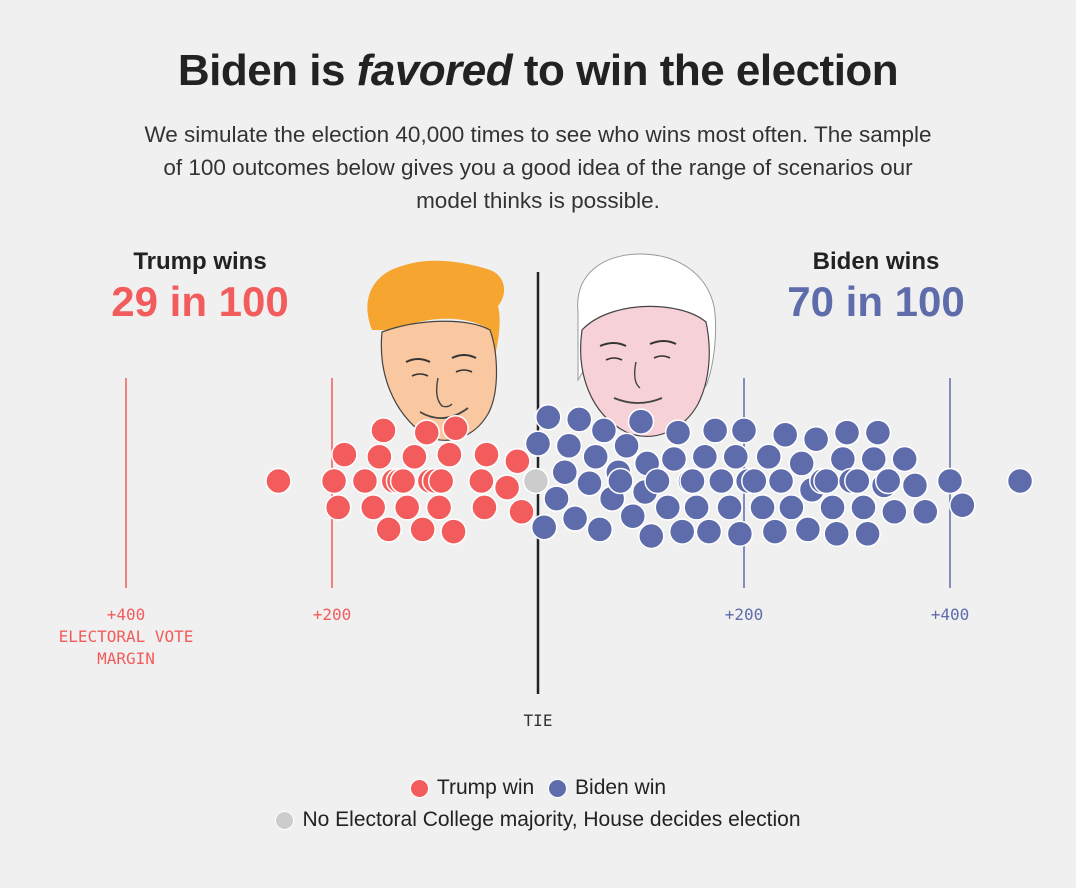  Describe the element at coordinates (436, 350) in the screenshot. I see `trump-portrait` at that location.